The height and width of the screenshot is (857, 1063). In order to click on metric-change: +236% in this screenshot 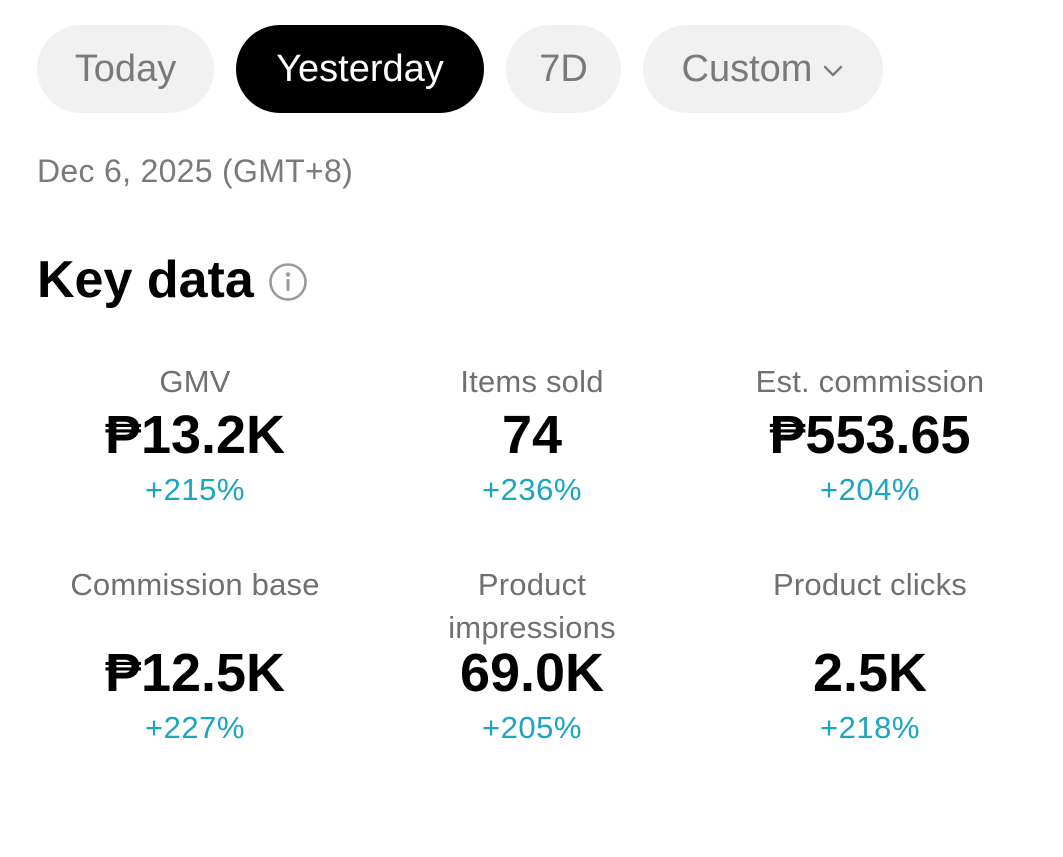, I will do `click(532, 489)`.